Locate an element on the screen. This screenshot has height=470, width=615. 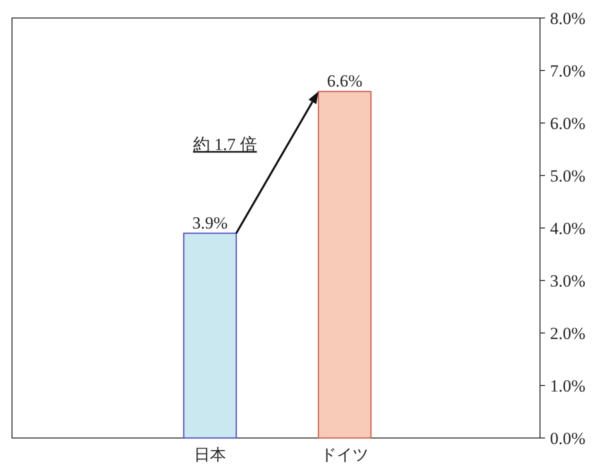
y-tick-label: 5.0% is located at coordinates (568, 176).